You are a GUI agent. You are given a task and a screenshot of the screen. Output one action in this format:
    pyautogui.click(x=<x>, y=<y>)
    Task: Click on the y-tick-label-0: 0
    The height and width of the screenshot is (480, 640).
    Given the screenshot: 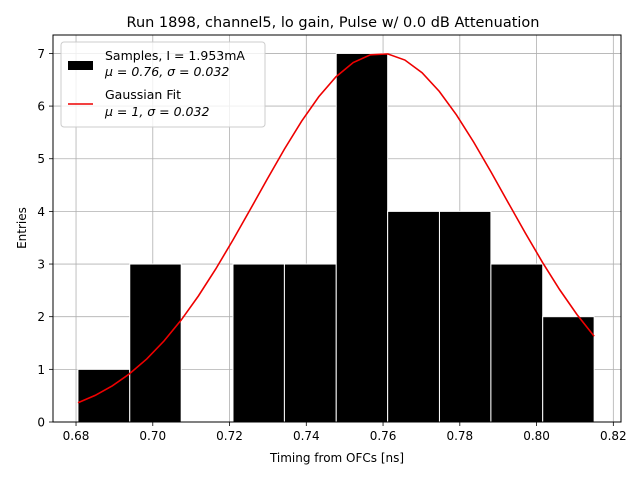 What is the action you would take?
    pyautogui.click(x=41, y=423)
    